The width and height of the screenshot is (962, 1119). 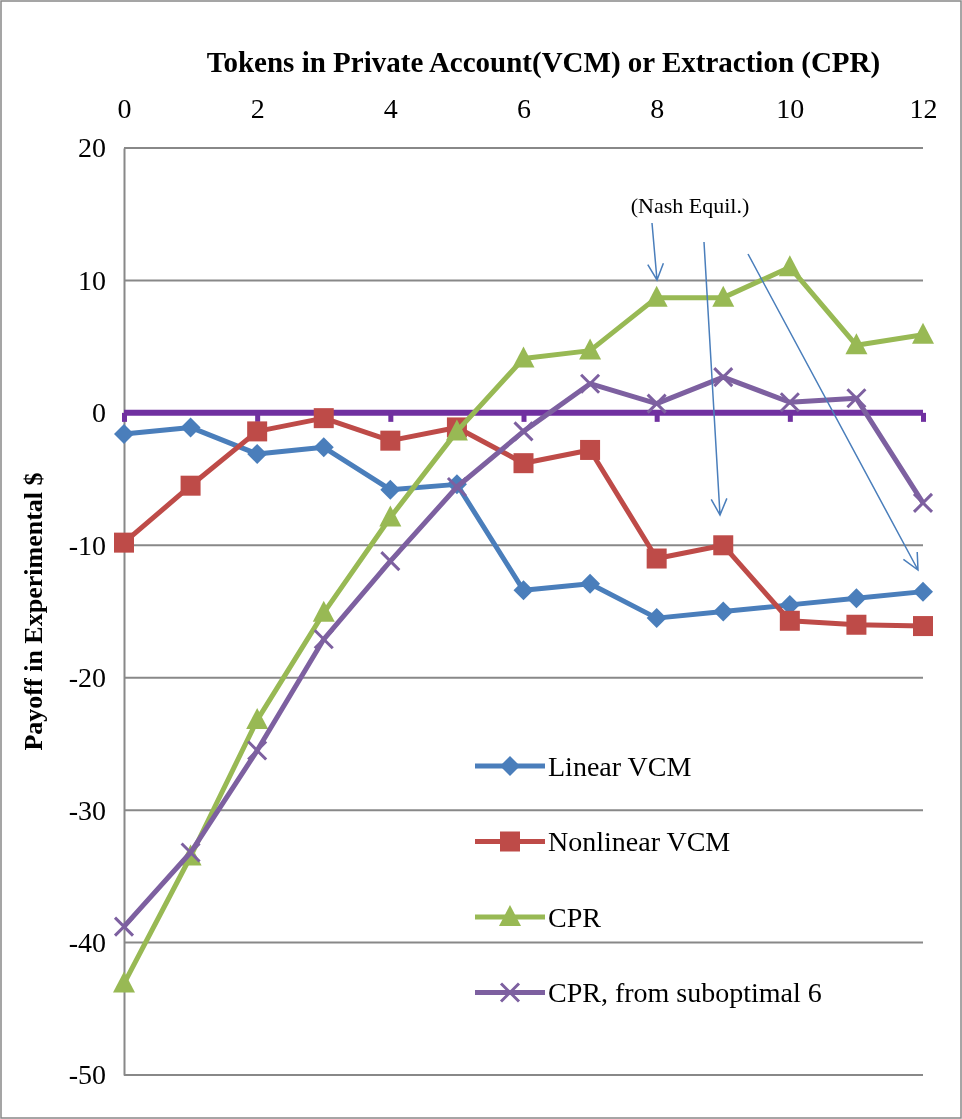 What do you see at coordinates (657, 108) in the screenshot?
I see `x-tick-label: 8` at bounding box center [657, 108].